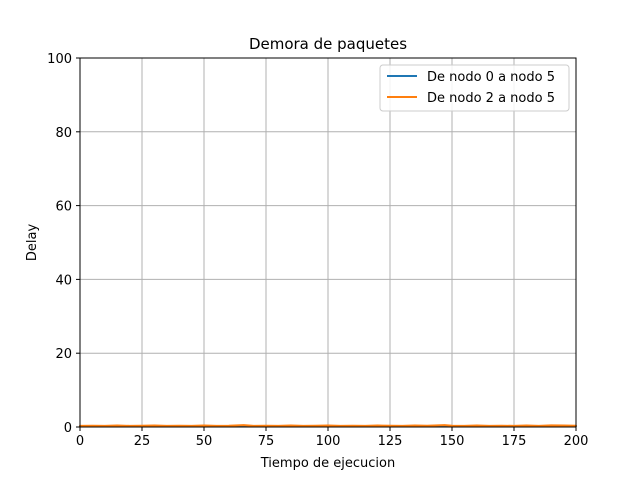  Describe the element at coordinates (80, 441) in the screenshot. I see `x-tick-label: 0` at that location.